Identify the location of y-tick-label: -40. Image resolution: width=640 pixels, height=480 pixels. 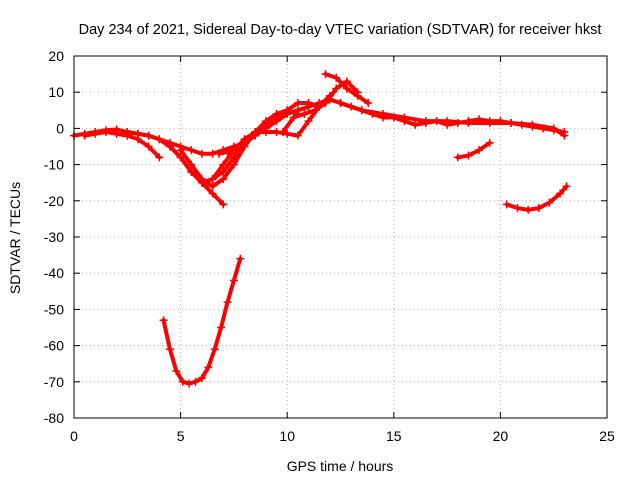
(54, 273).